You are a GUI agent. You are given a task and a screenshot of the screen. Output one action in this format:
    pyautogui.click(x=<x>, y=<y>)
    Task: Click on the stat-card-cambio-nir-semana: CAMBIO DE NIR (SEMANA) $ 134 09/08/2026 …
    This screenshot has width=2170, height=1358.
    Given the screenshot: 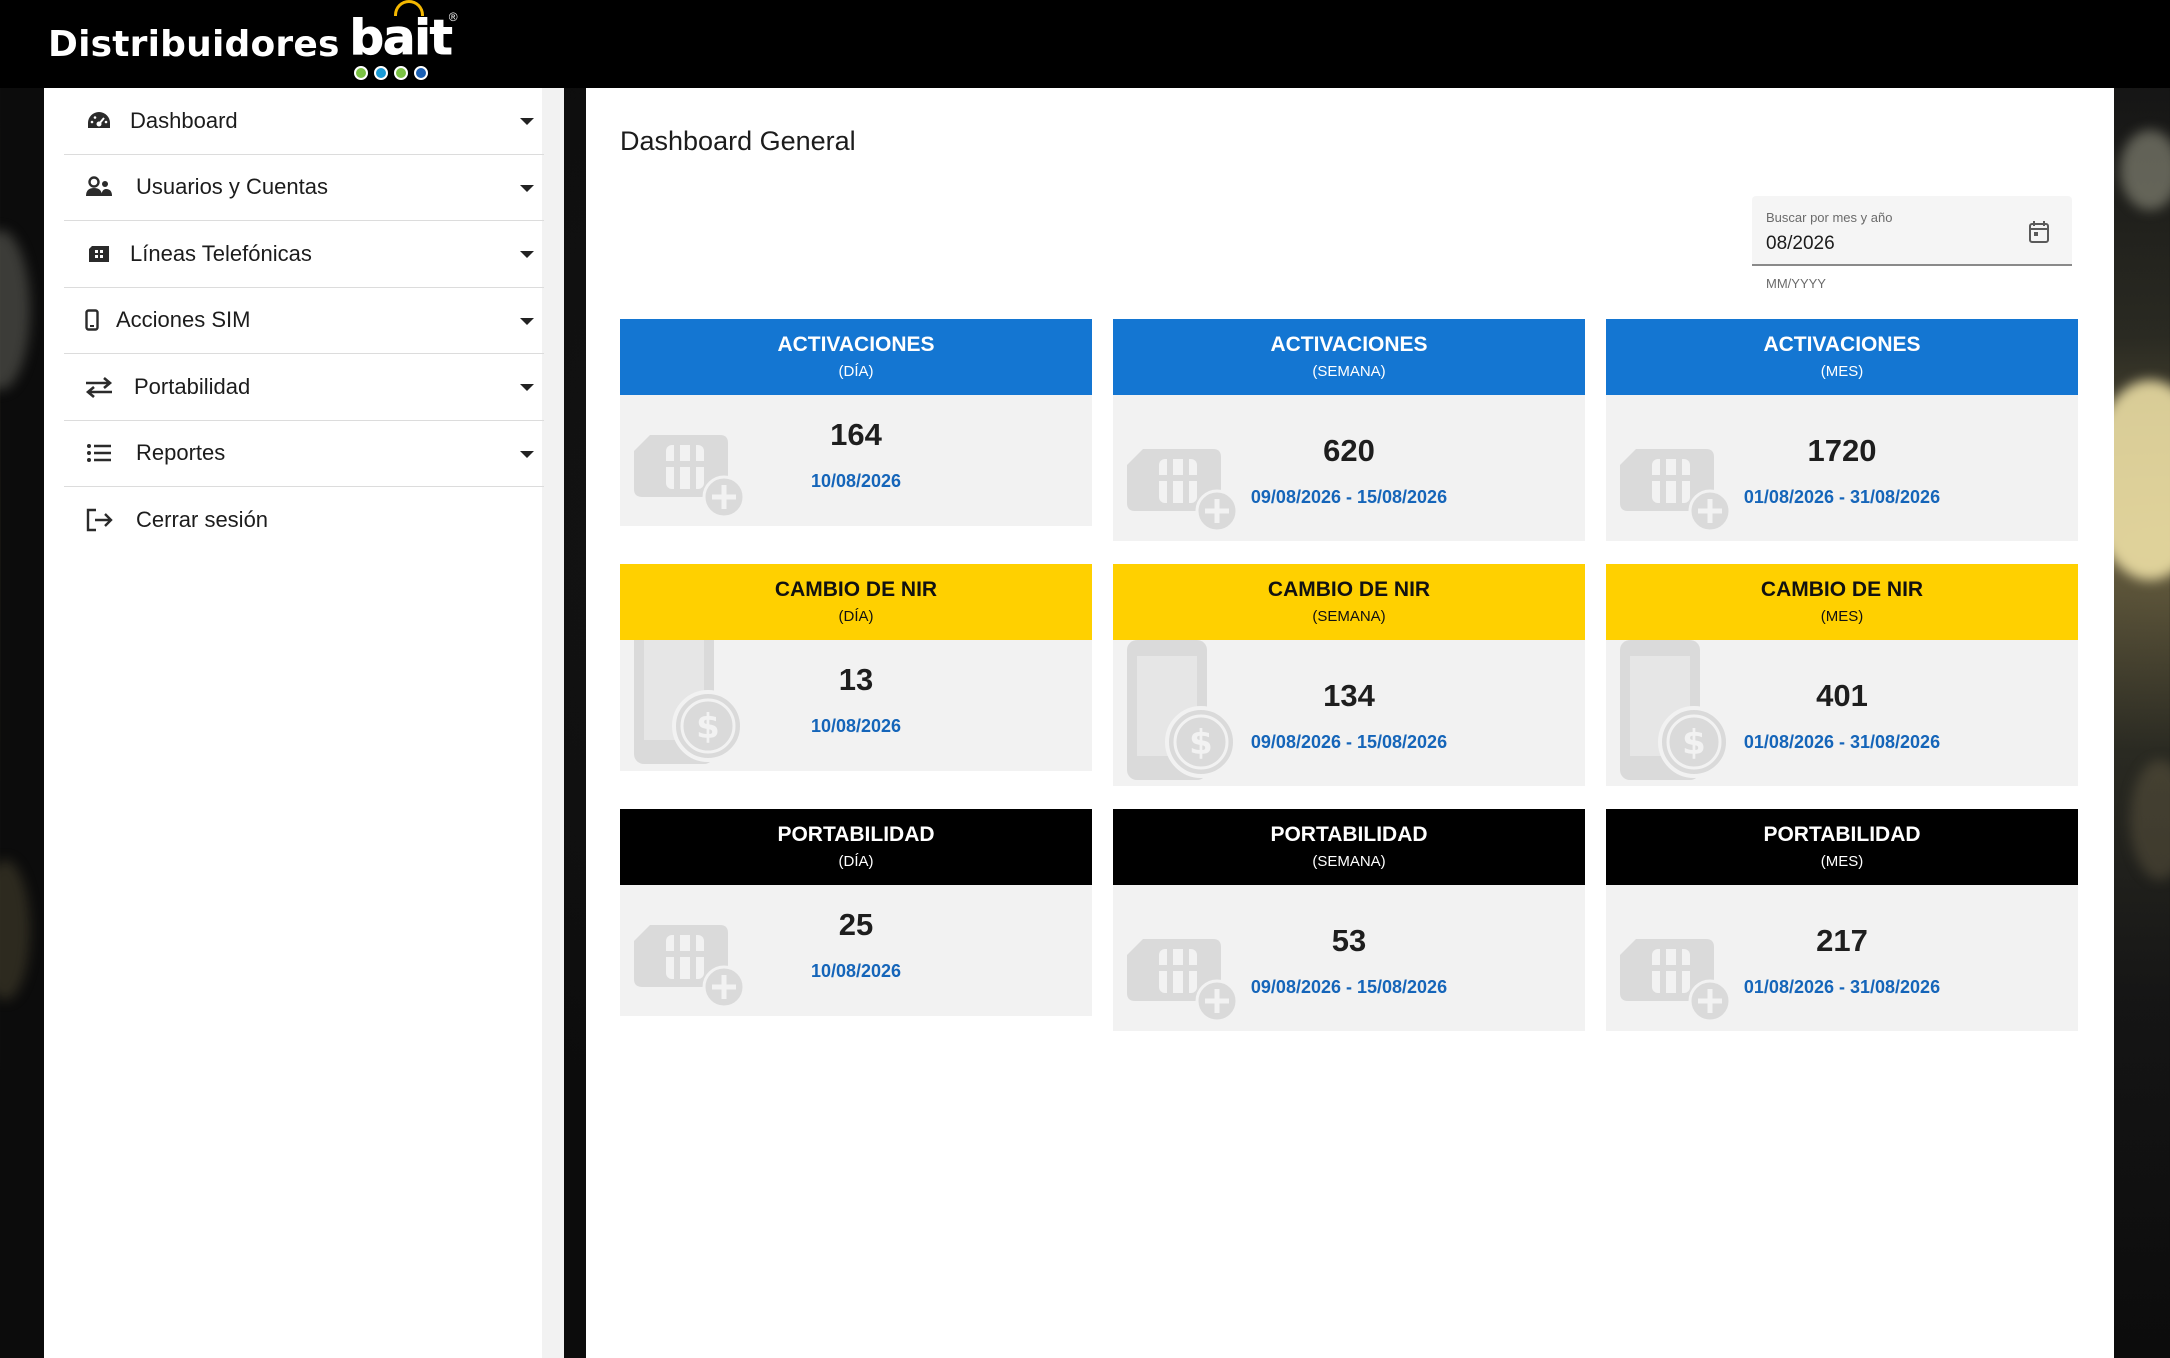 What is the action you would take?
    pyautogui.click(x=1349, y=675)
    